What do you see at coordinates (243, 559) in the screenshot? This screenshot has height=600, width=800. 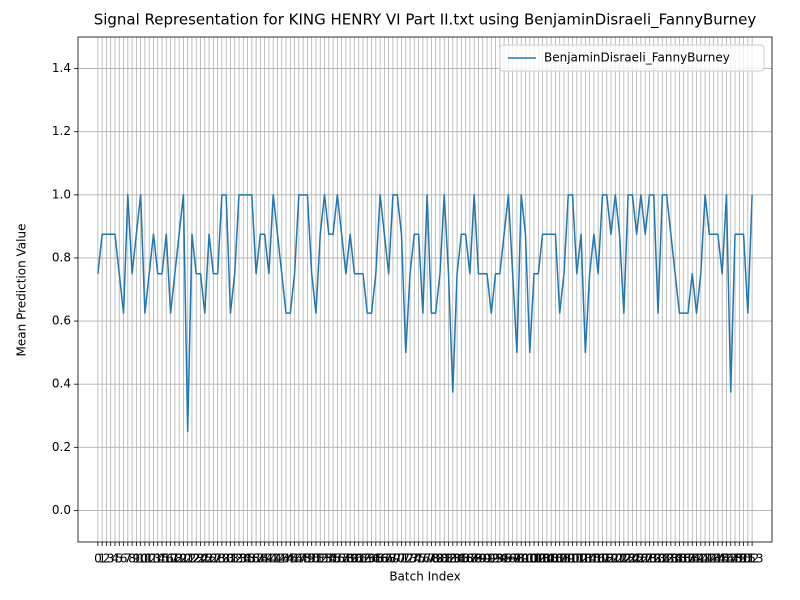 I see `x-tick-label: 34` at bounding box center [243, 559].